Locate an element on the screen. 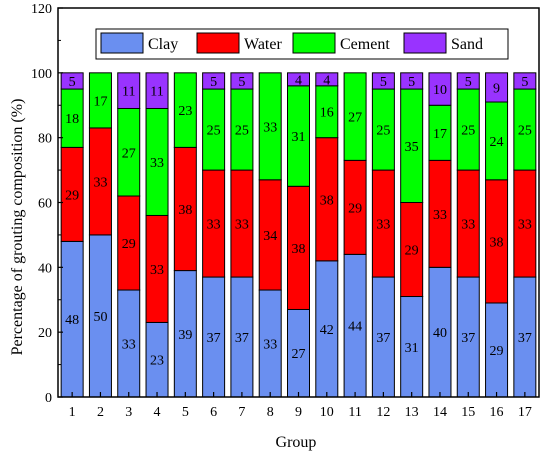  data-label-clay-5: 39 is located at coordinates (185, 335).